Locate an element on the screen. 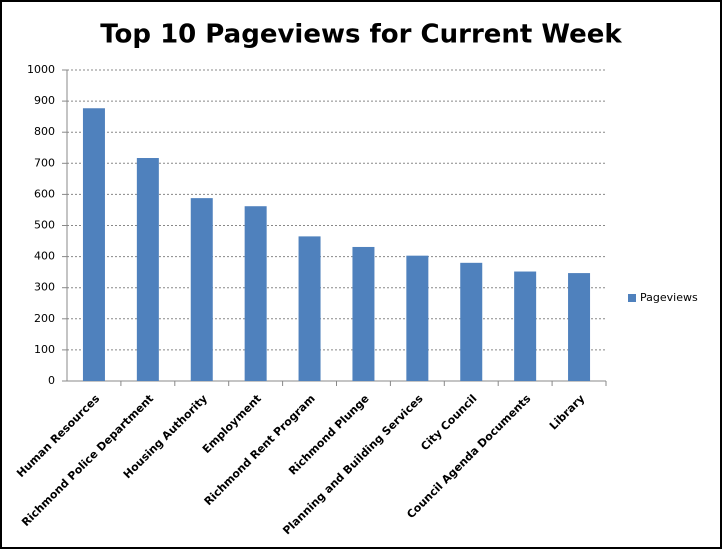  y-tick-label: 0 is located at coordinates (51, 380).